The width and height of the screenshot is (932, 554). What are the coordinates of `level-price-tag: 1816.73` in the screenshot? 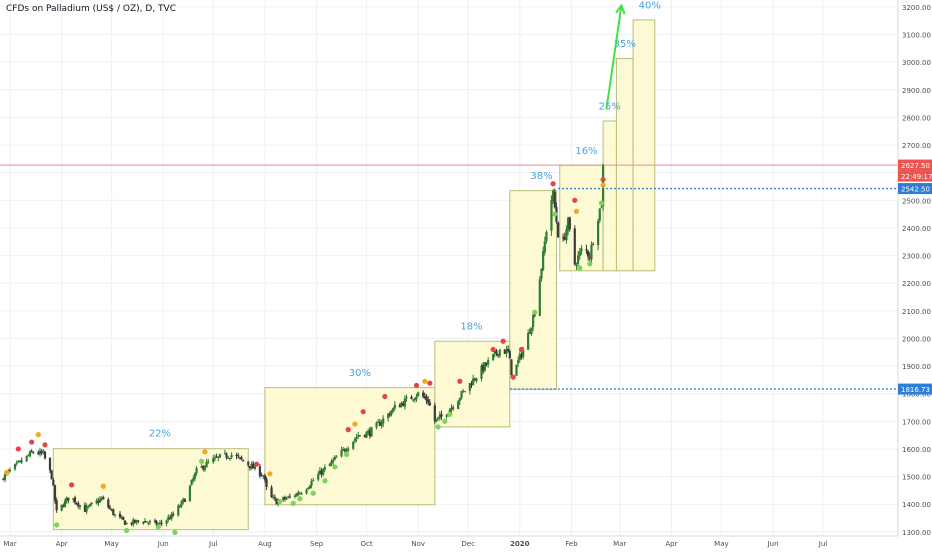 It's located at (915, 390).